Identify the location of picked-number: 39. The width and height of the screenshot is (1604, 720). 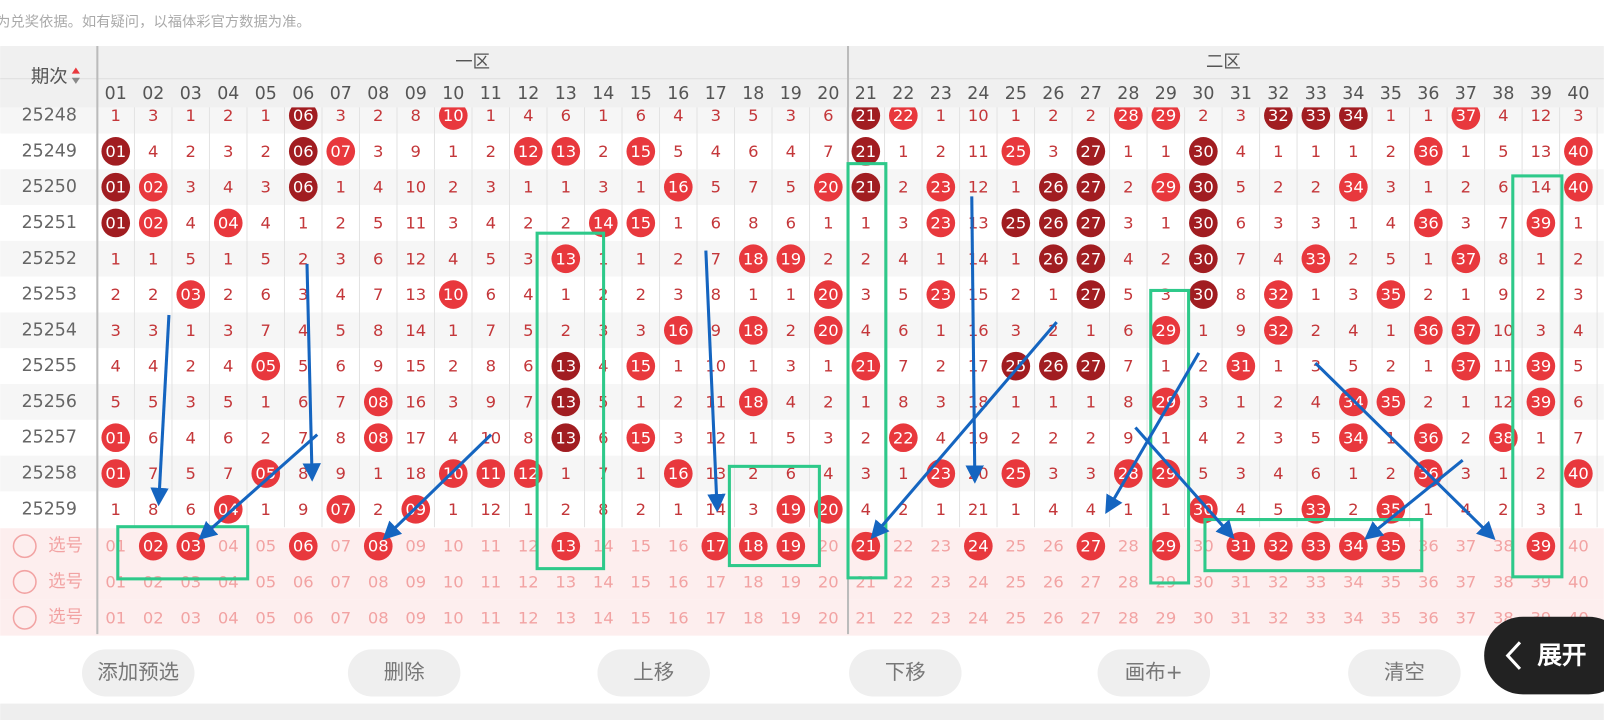
(1540, 546).